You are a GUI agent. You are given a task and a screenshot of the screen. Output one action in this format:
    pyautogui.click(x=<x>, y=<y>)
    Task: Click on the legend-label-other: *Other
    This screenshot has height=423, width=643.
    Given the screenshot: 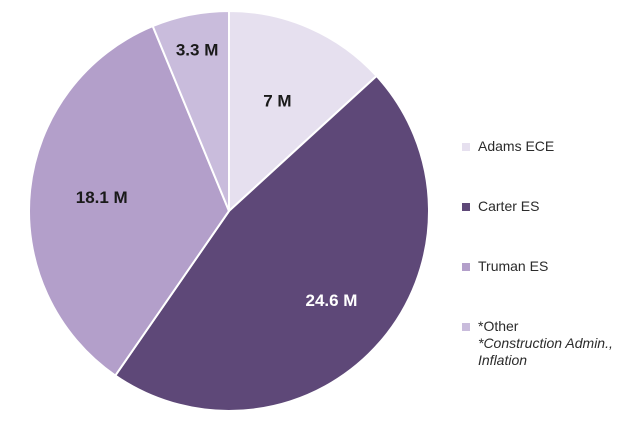 What is the action you would take?
    pyautogui.click(x=498, y=326)
    